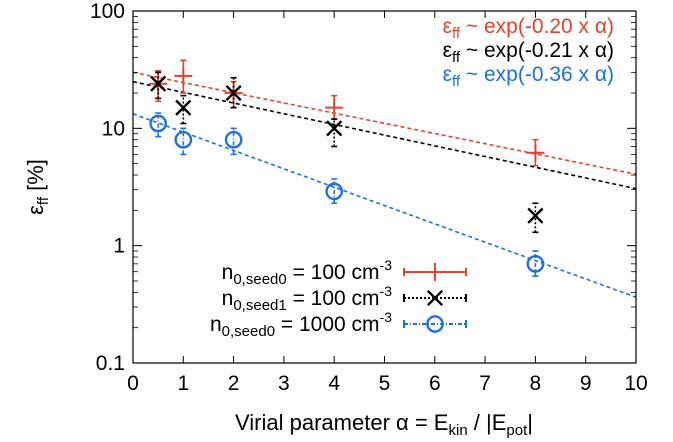  I want to click on fit-label: εff ~ exp(-0.20 x α), so click(528, 28).